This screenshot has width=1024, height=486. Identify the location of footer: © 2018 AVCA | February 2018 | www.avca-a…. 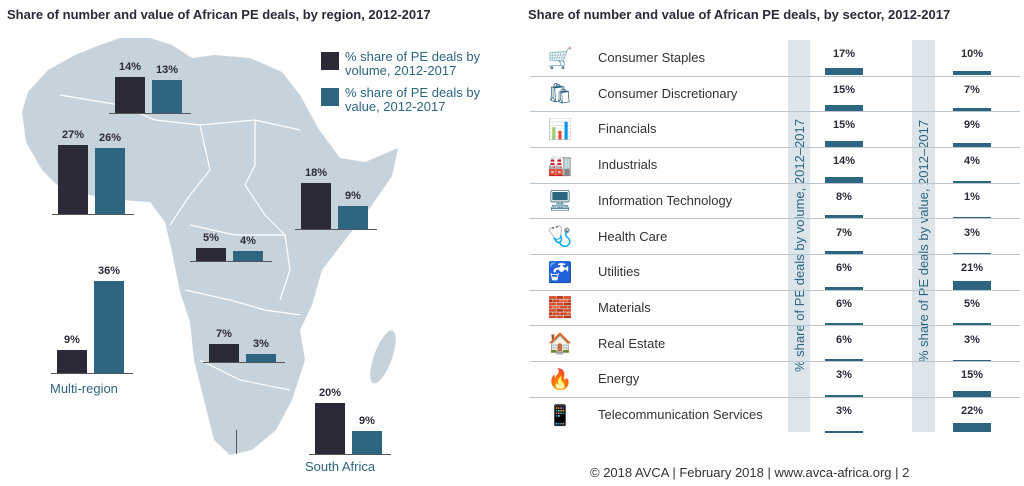
(750, 472).